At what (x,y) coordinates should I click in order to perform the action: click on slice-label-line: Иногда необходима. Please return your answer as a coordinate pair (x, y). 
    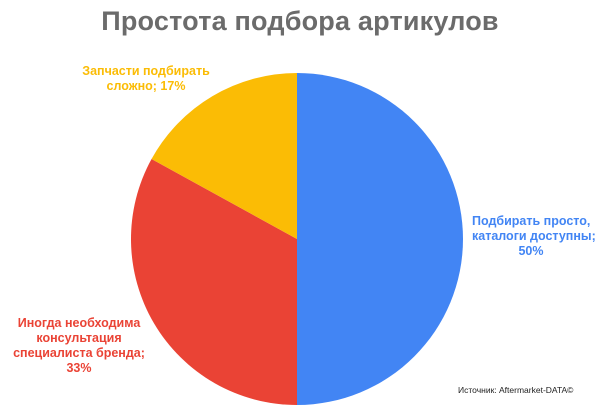
    Looking at the image, I should click on (79, 323).